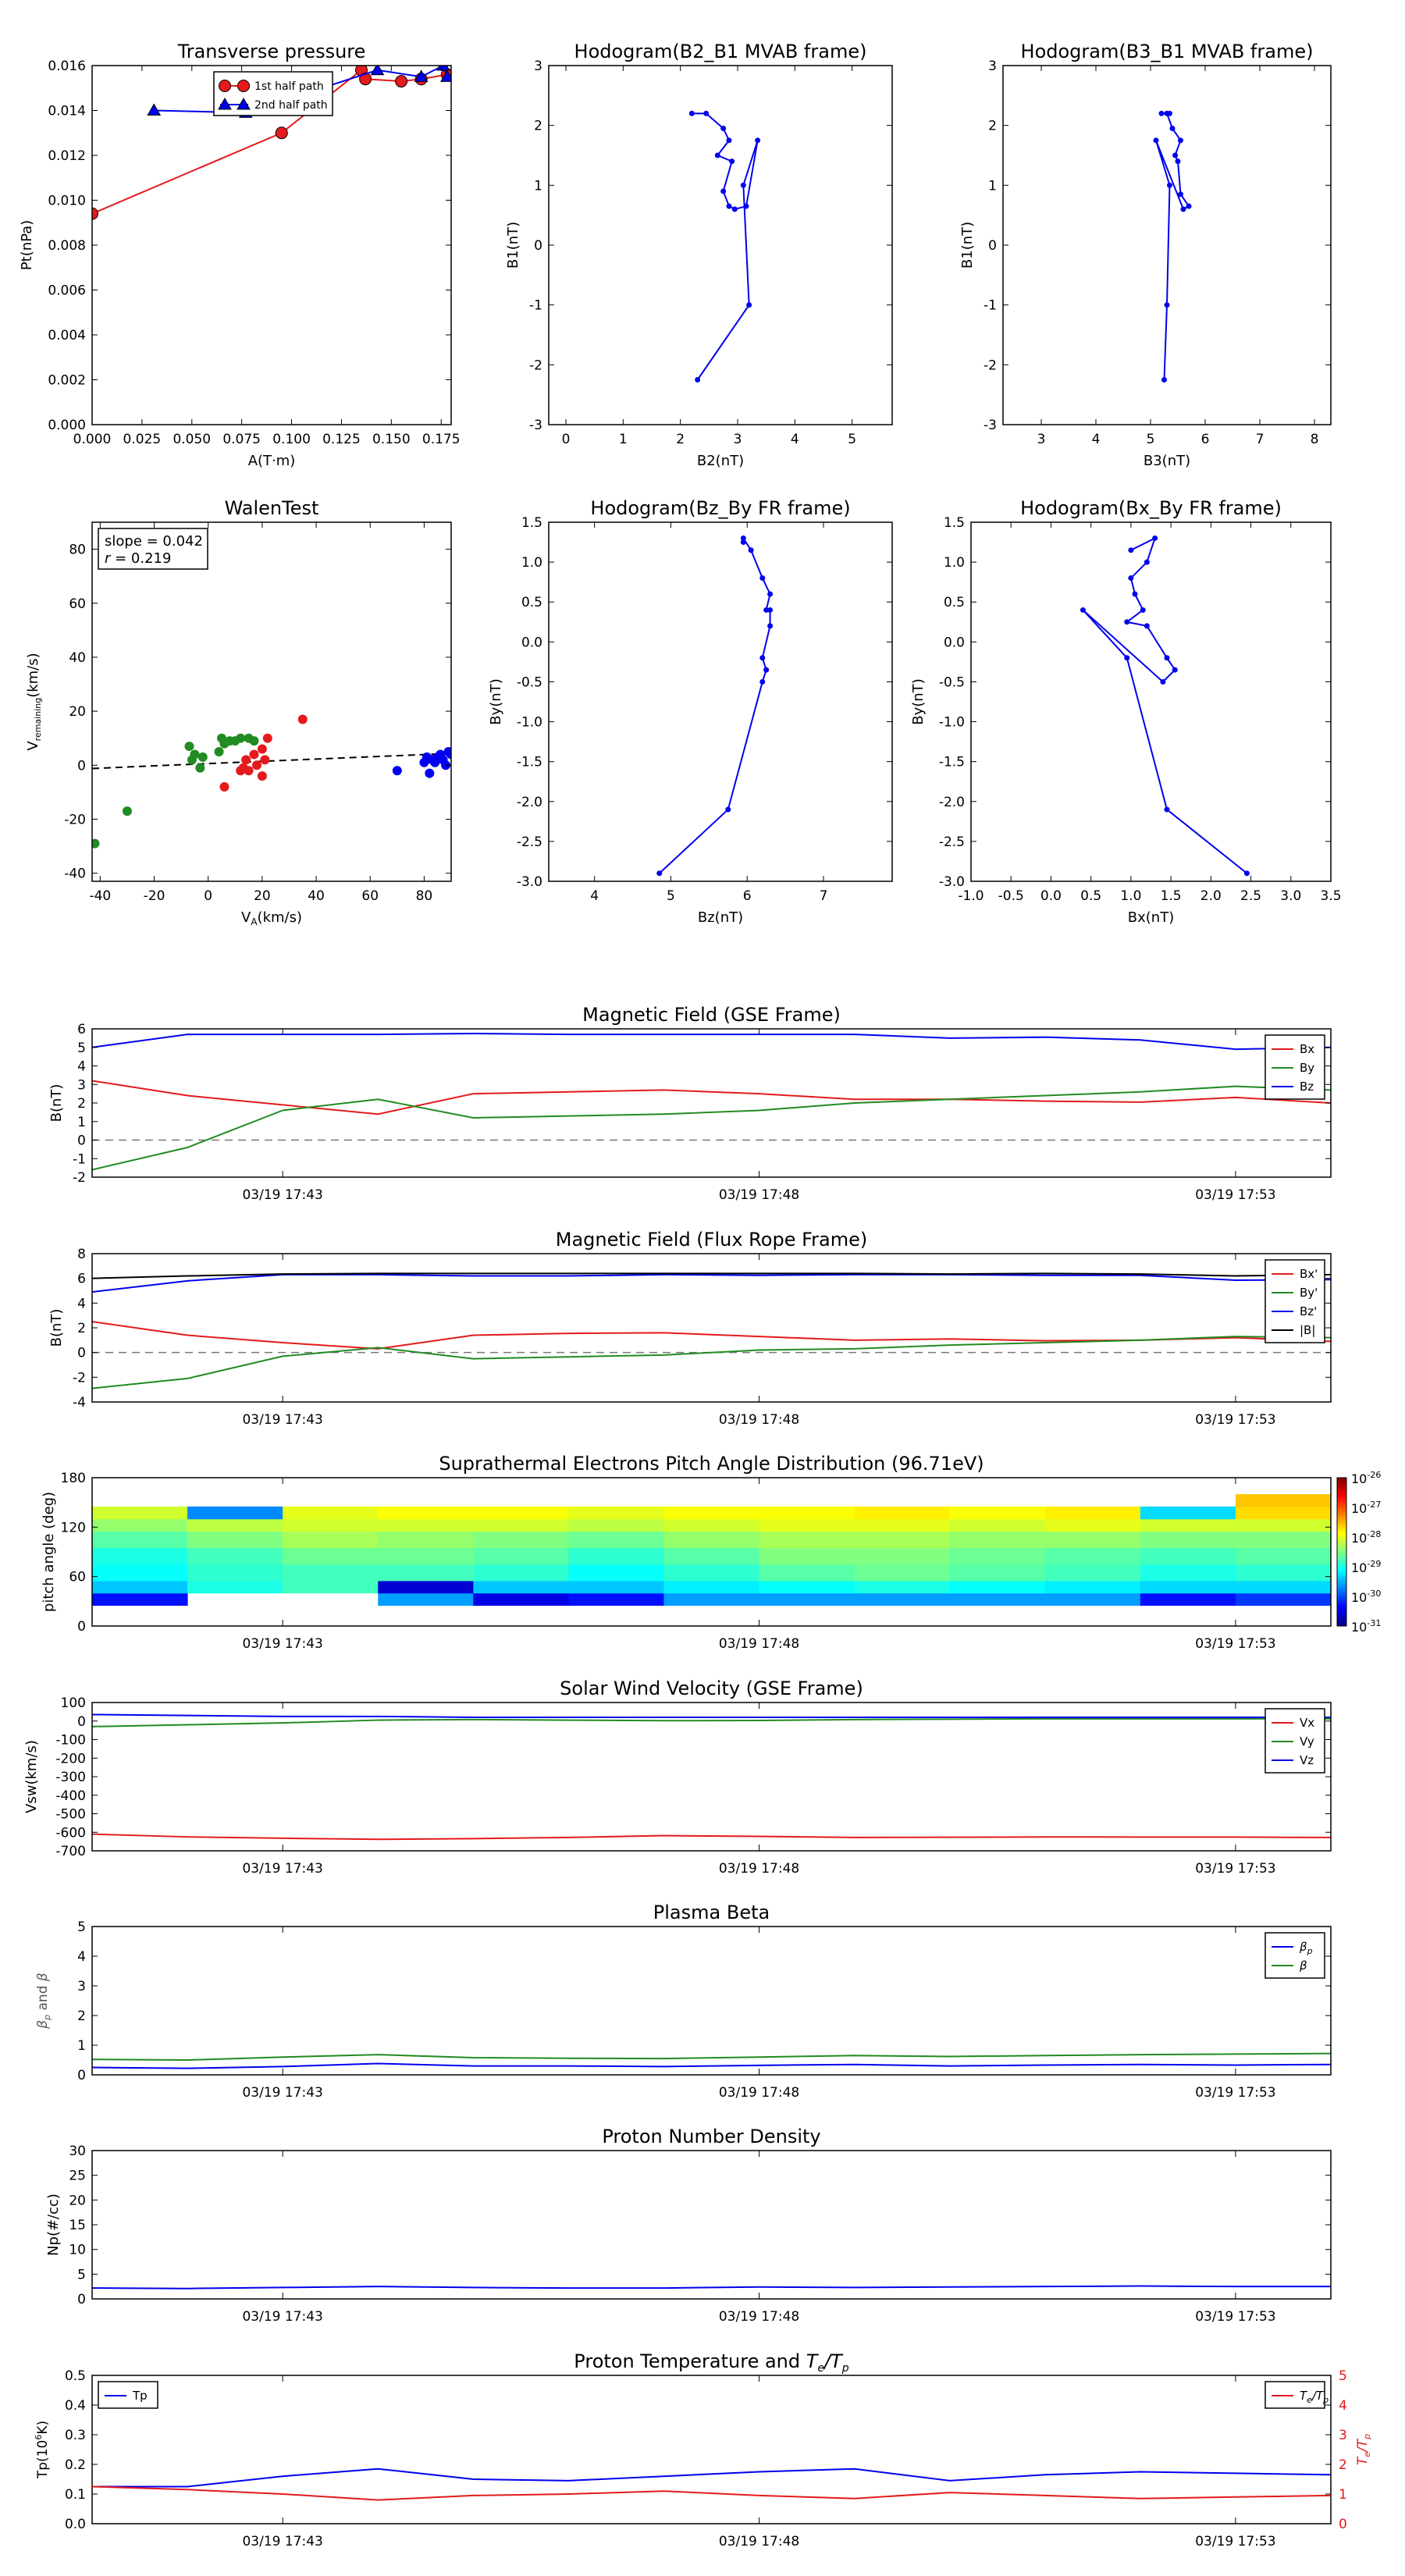 Image resolution: width=1405 pixels, height=2576 pixels. What do you see at coordinates (1309, 1293) in the screenshot?
I see `mffr-legend-label: By'` at bounding box center [1309, 1293].